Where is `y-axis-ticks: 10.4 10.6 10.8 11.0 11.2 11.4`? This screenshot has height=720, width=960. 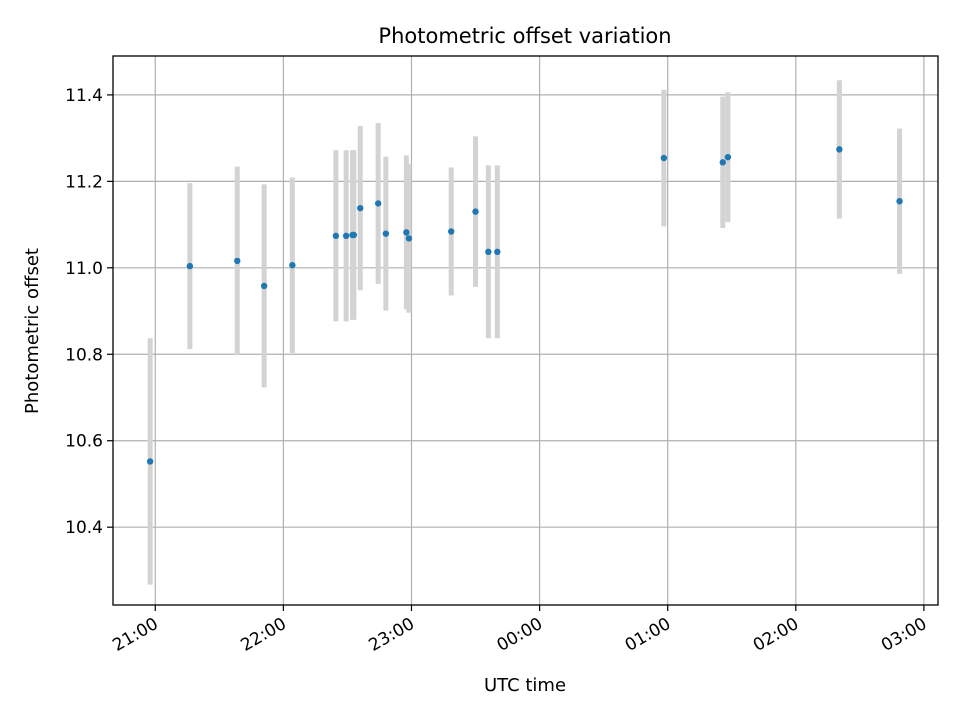 y-axis-ticks: 10.4 10.6 10.8 11.0 11.2 11.4 is located at coordinates (89, 312).